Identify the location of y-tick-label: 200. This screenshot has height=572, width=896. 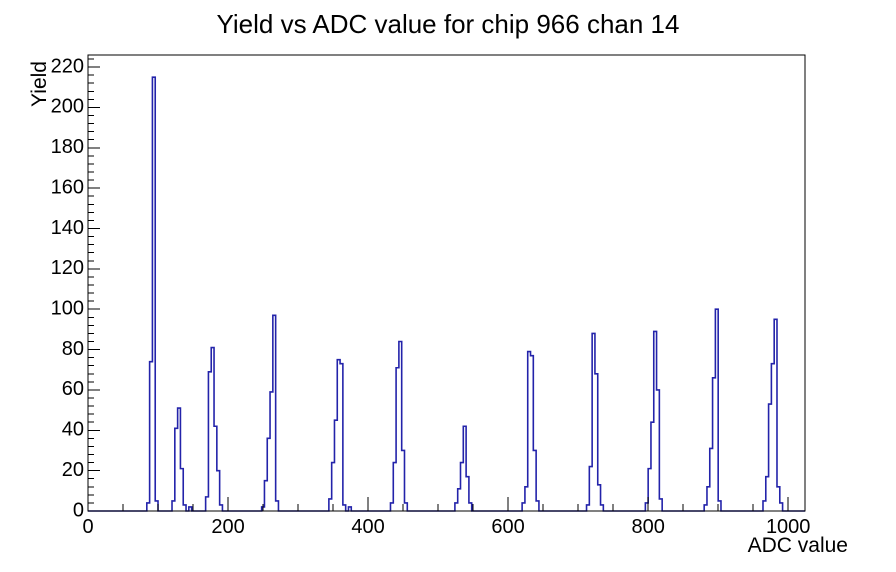
(67, 107).